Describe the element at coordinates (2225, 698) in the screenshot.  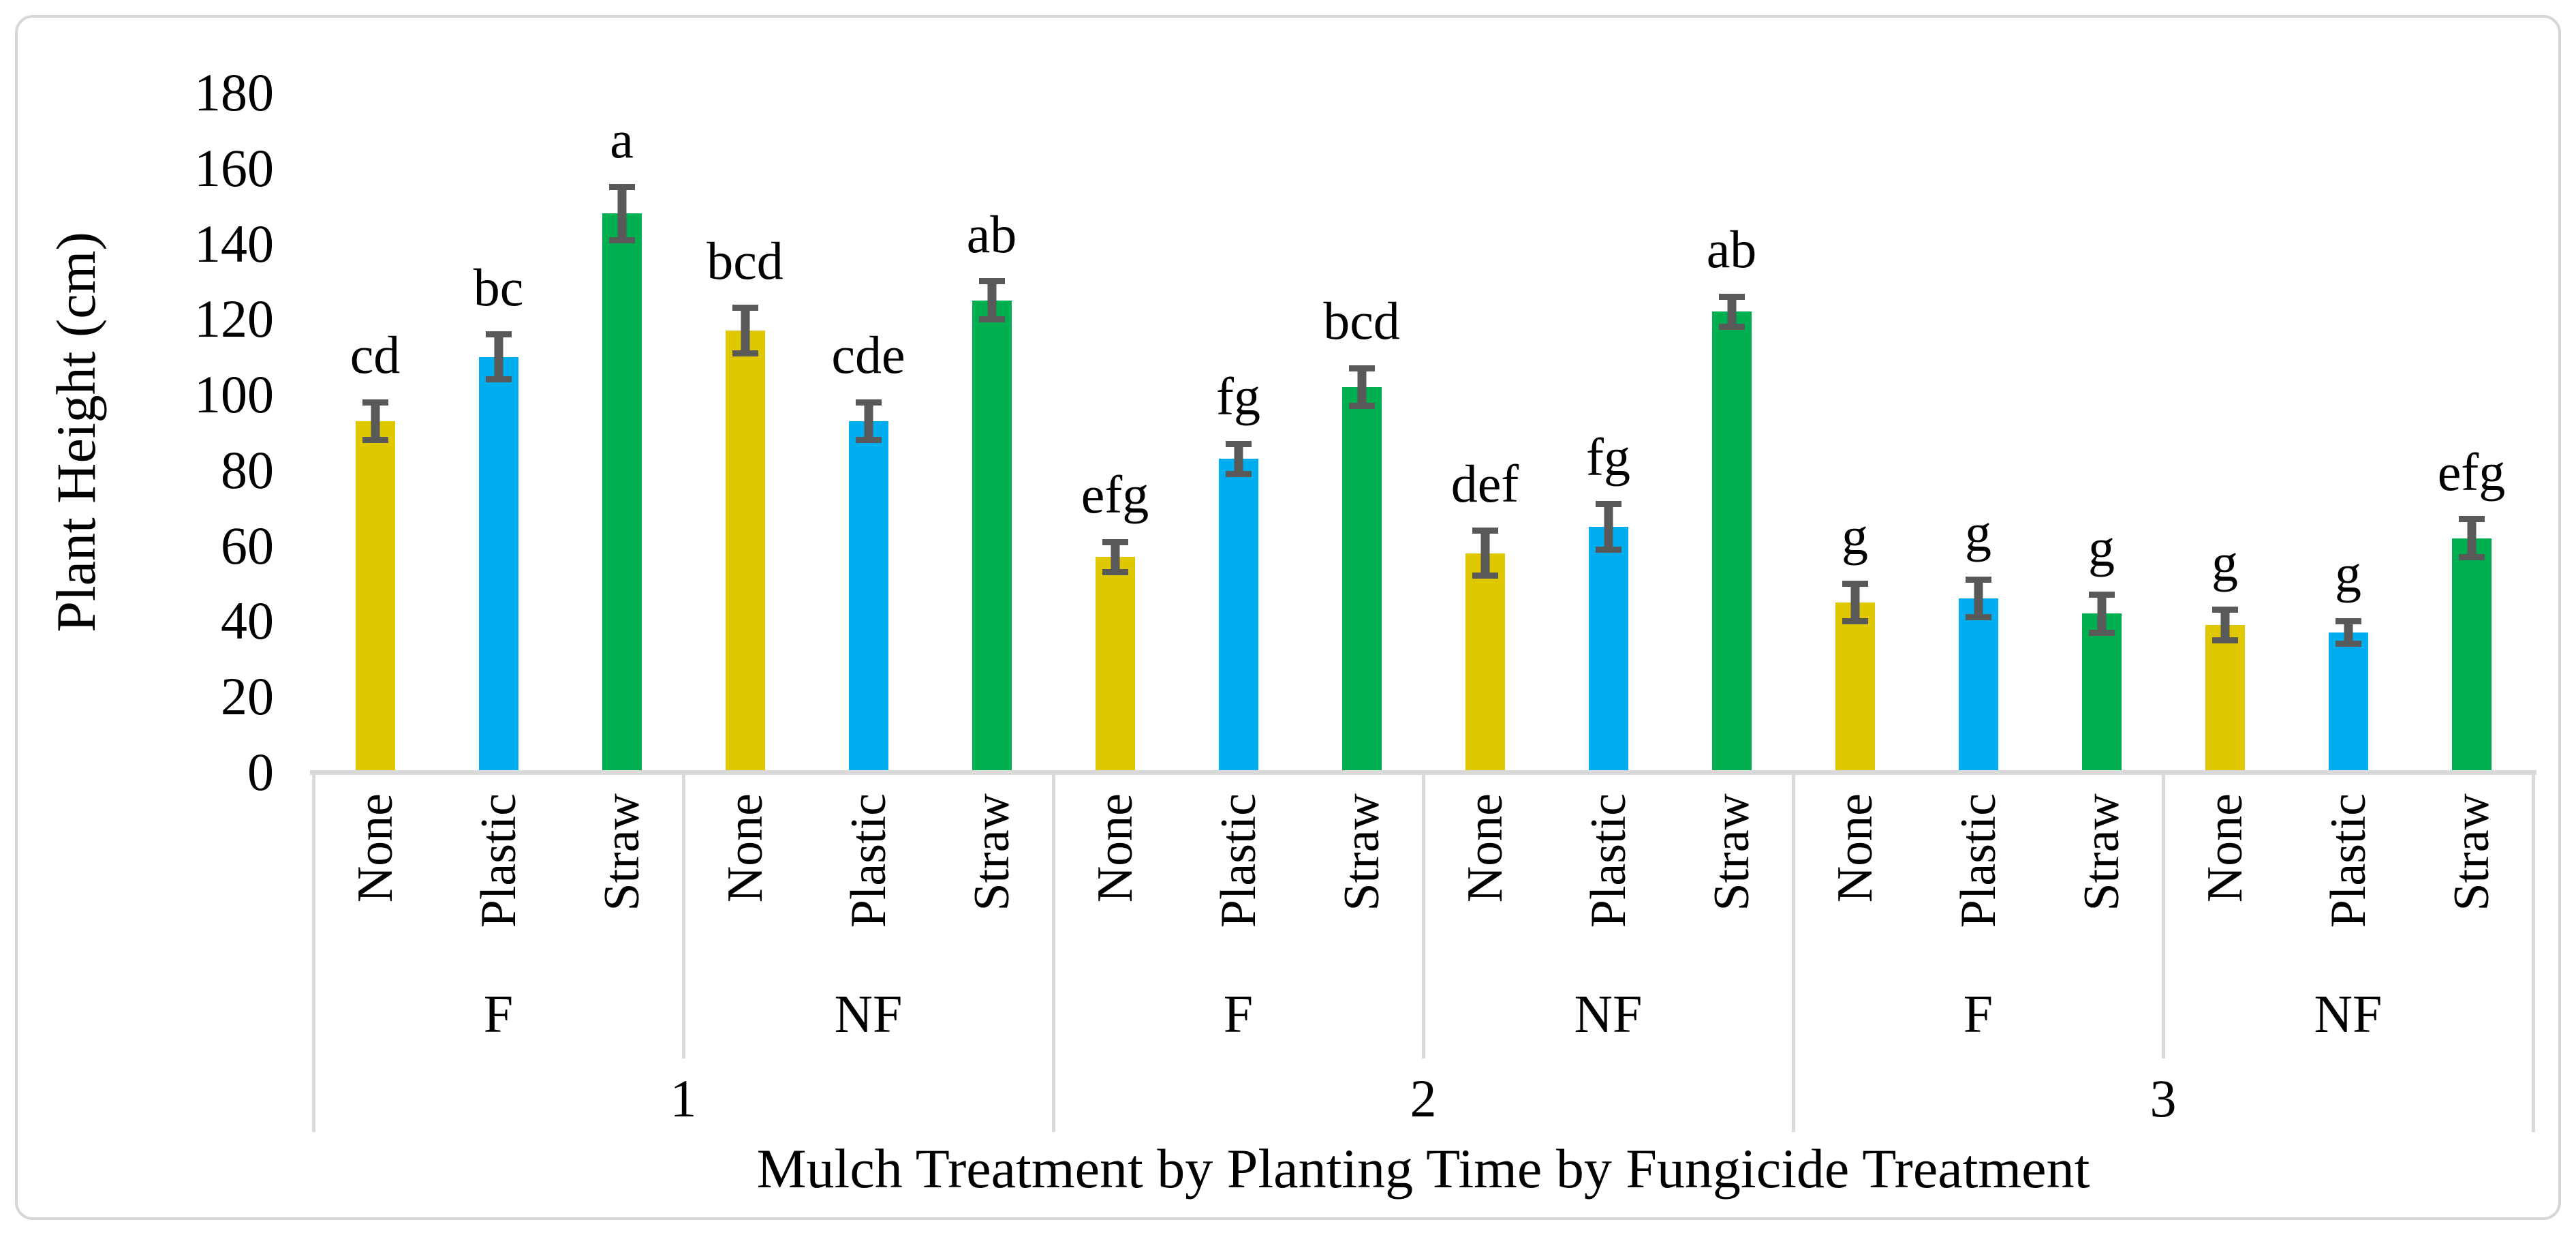
I see `bar-3-NF-None` at that location.